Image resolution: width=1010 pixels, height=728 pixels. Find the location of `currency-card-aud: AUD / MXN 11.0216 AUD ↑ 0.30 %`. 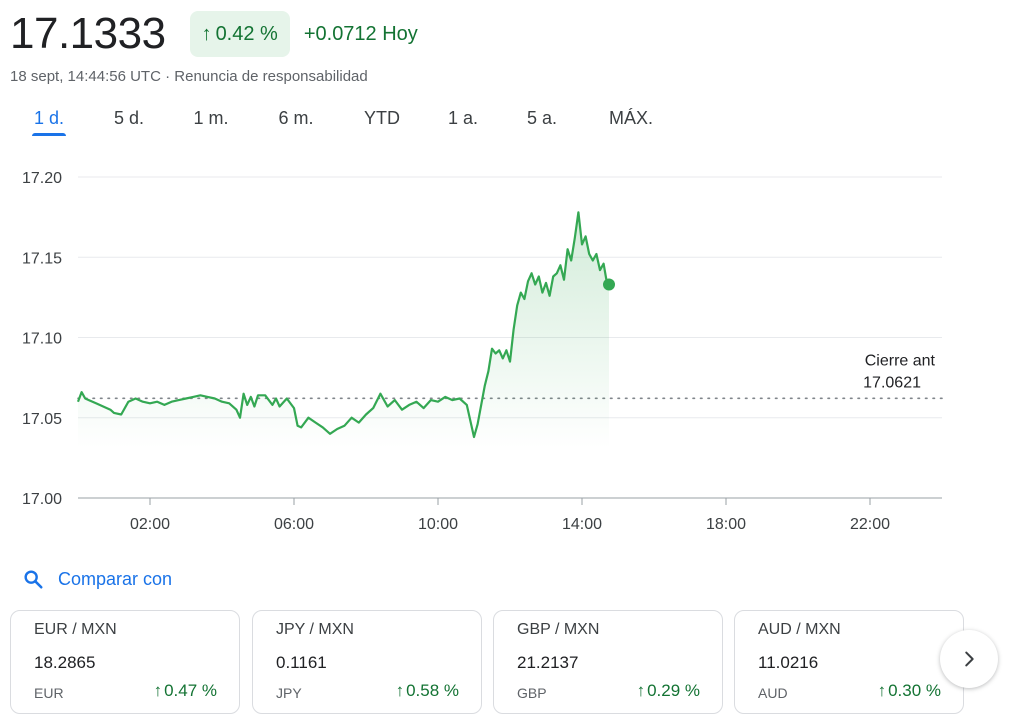

currency-card-aud: AUD / MXN 11.0216 AUD ↑ 0.30 % is located at coordinates (849, 662).